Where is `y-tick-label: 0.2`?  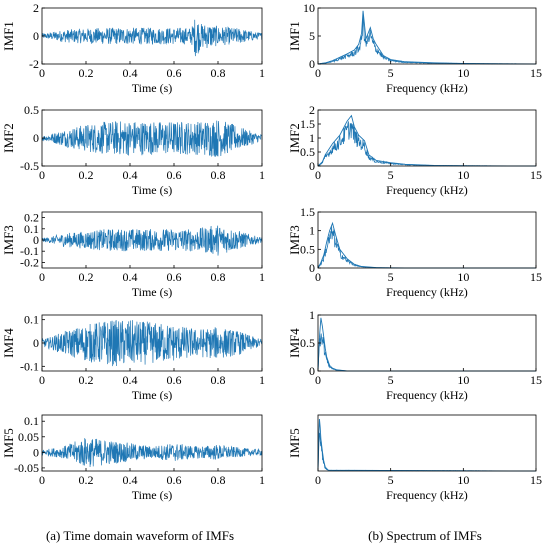 y-tick-label: 0.2 is located at coordinates (31, 218).